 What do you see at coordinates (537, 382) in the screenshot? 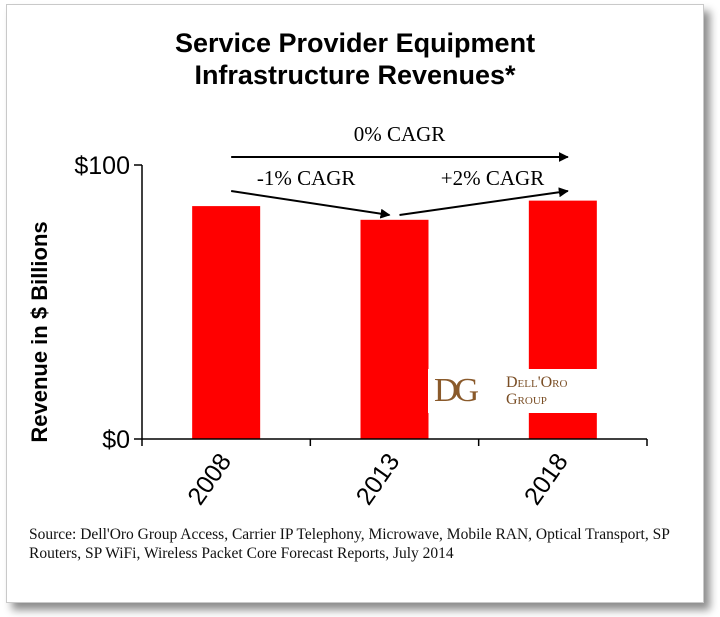
I see `logo-name-line-1: Dell'Oro` at bounding box center [537, 382].